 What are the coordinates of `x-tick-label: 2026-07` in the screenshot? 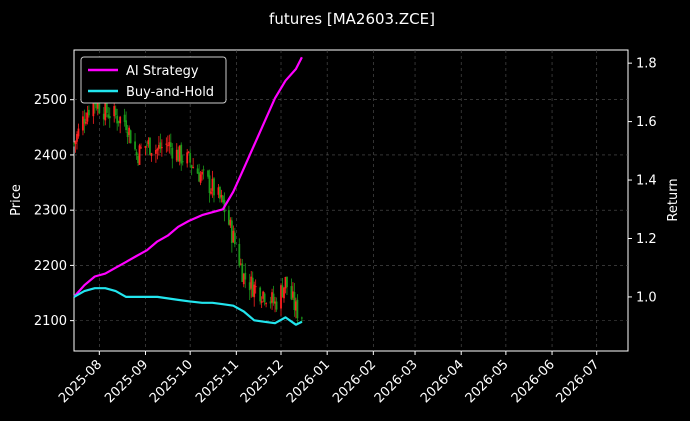 It's located at (578, 381).